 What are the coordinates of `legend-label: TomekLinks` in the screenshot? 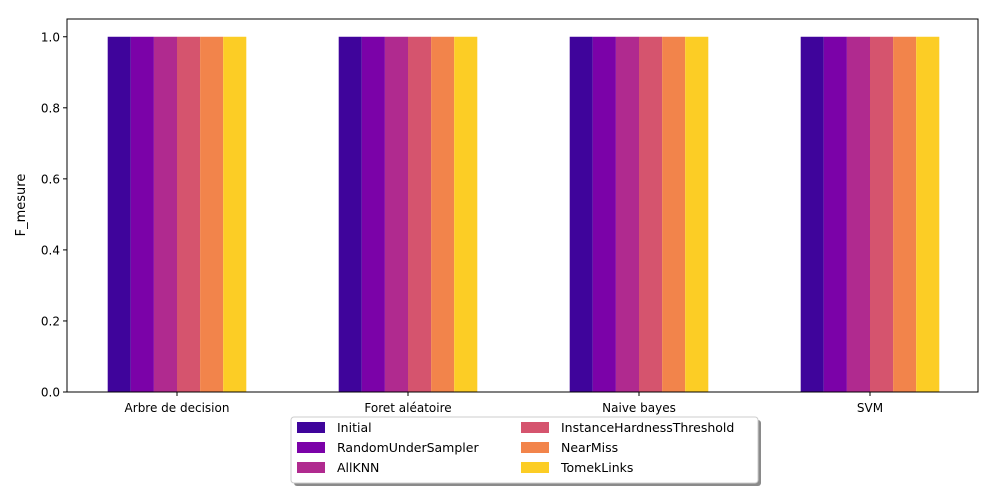 It's located at (596, 467).